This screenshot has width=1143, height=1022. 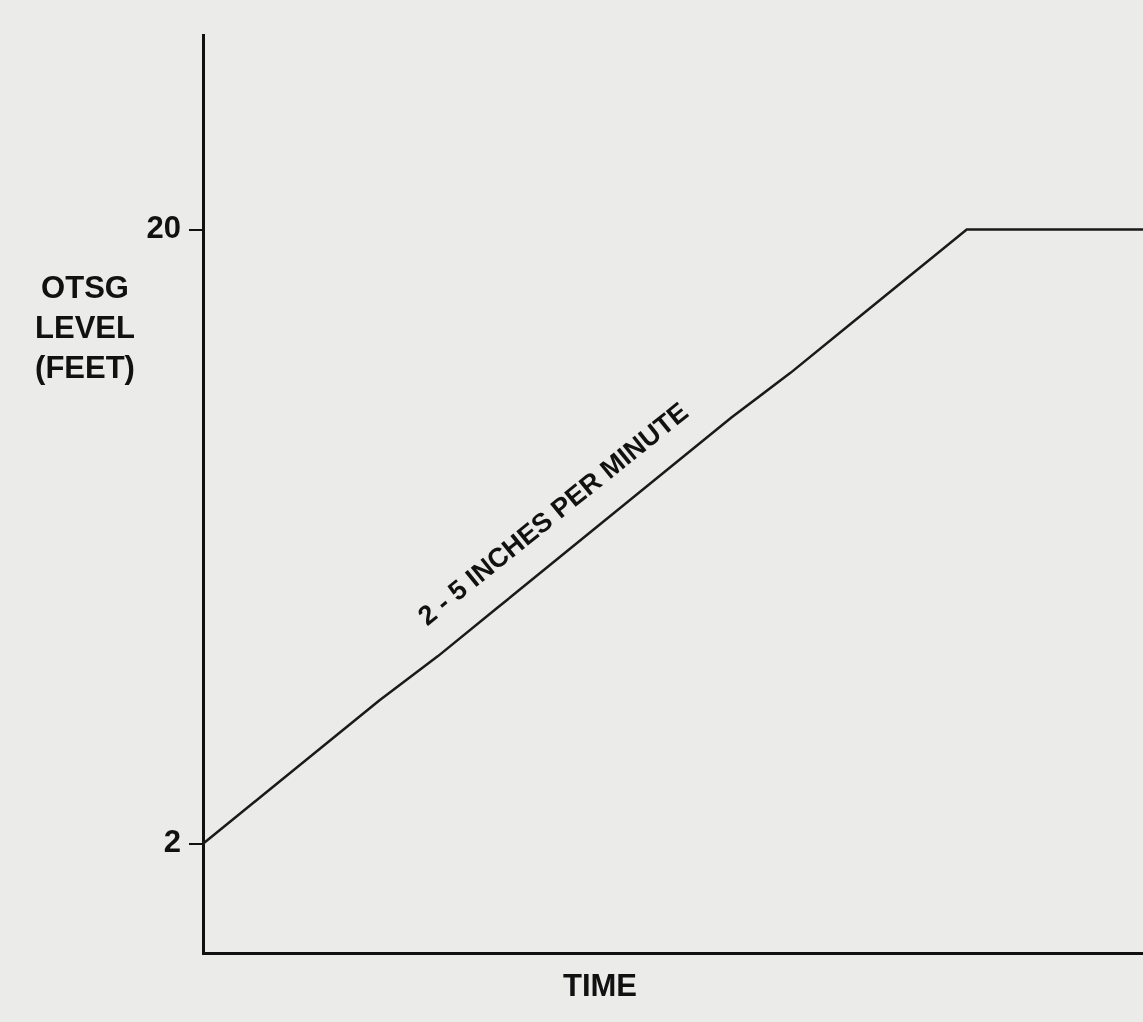 I want to click on y-tick-label: 2, so click(x=172, y=842).